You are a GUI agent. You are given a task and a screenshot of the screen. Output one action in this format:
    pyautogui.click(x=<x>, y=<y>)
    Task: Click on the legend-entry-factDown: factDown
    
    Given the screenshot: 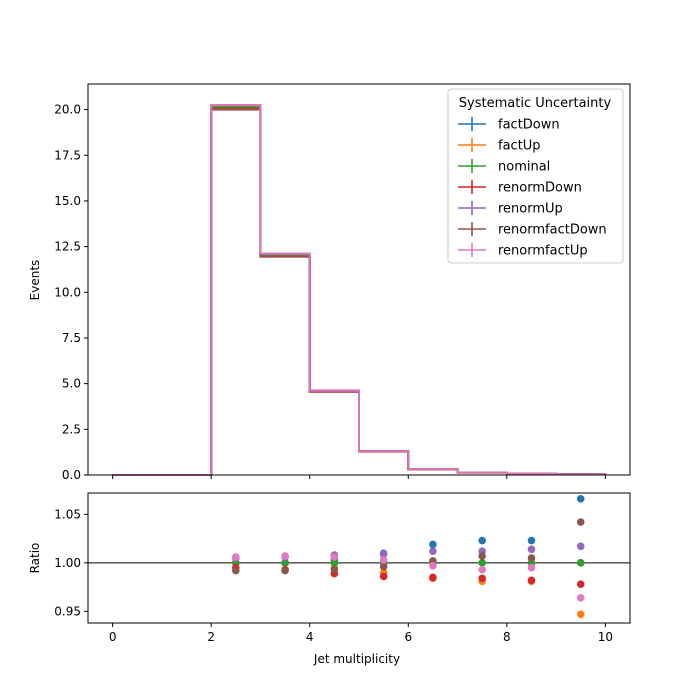 What is the action you would take?
    pyautogui.click(x=509, y=125)
    